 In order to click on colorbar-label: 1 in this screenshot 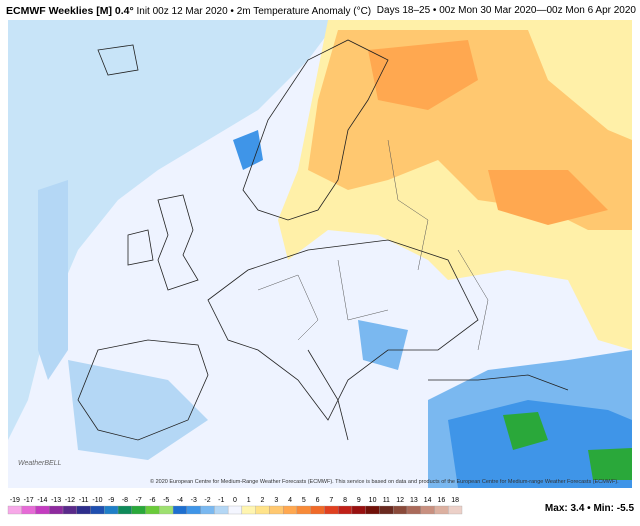, I will do `click(249, 500)`.